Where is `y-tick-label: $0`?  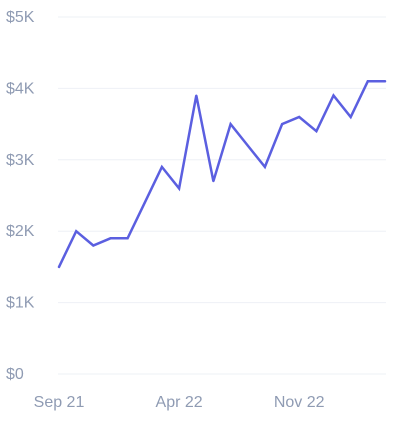
y-tick-label: $0 is located at coordinates (15, 374).